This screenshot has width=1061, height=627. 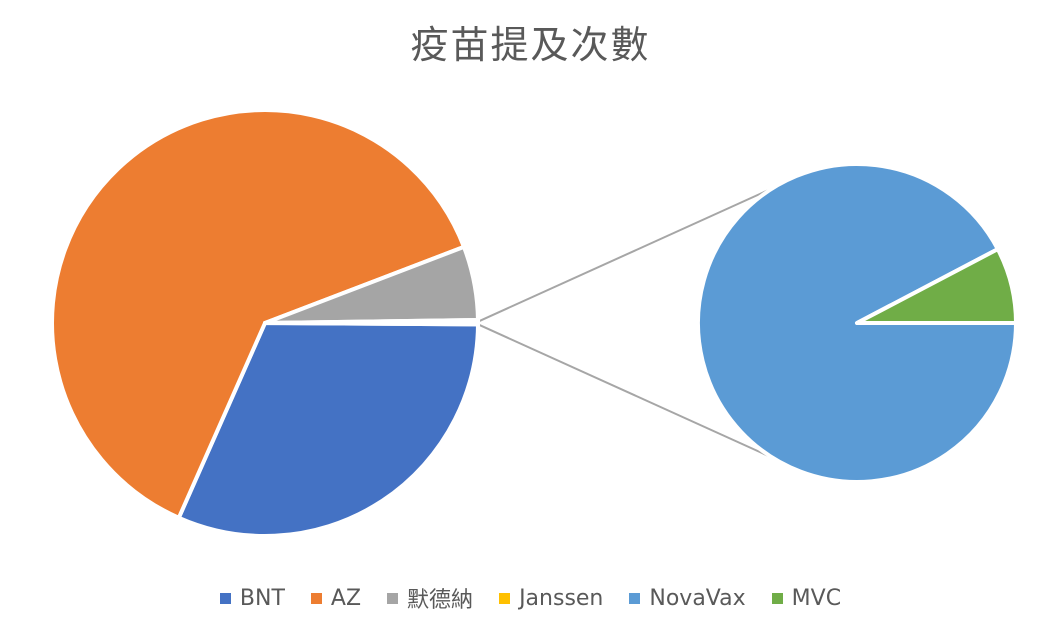 I want to click on legend: BNT AZ 默德納 Janssen NovaVax MVC, so click(x=530, y=598).